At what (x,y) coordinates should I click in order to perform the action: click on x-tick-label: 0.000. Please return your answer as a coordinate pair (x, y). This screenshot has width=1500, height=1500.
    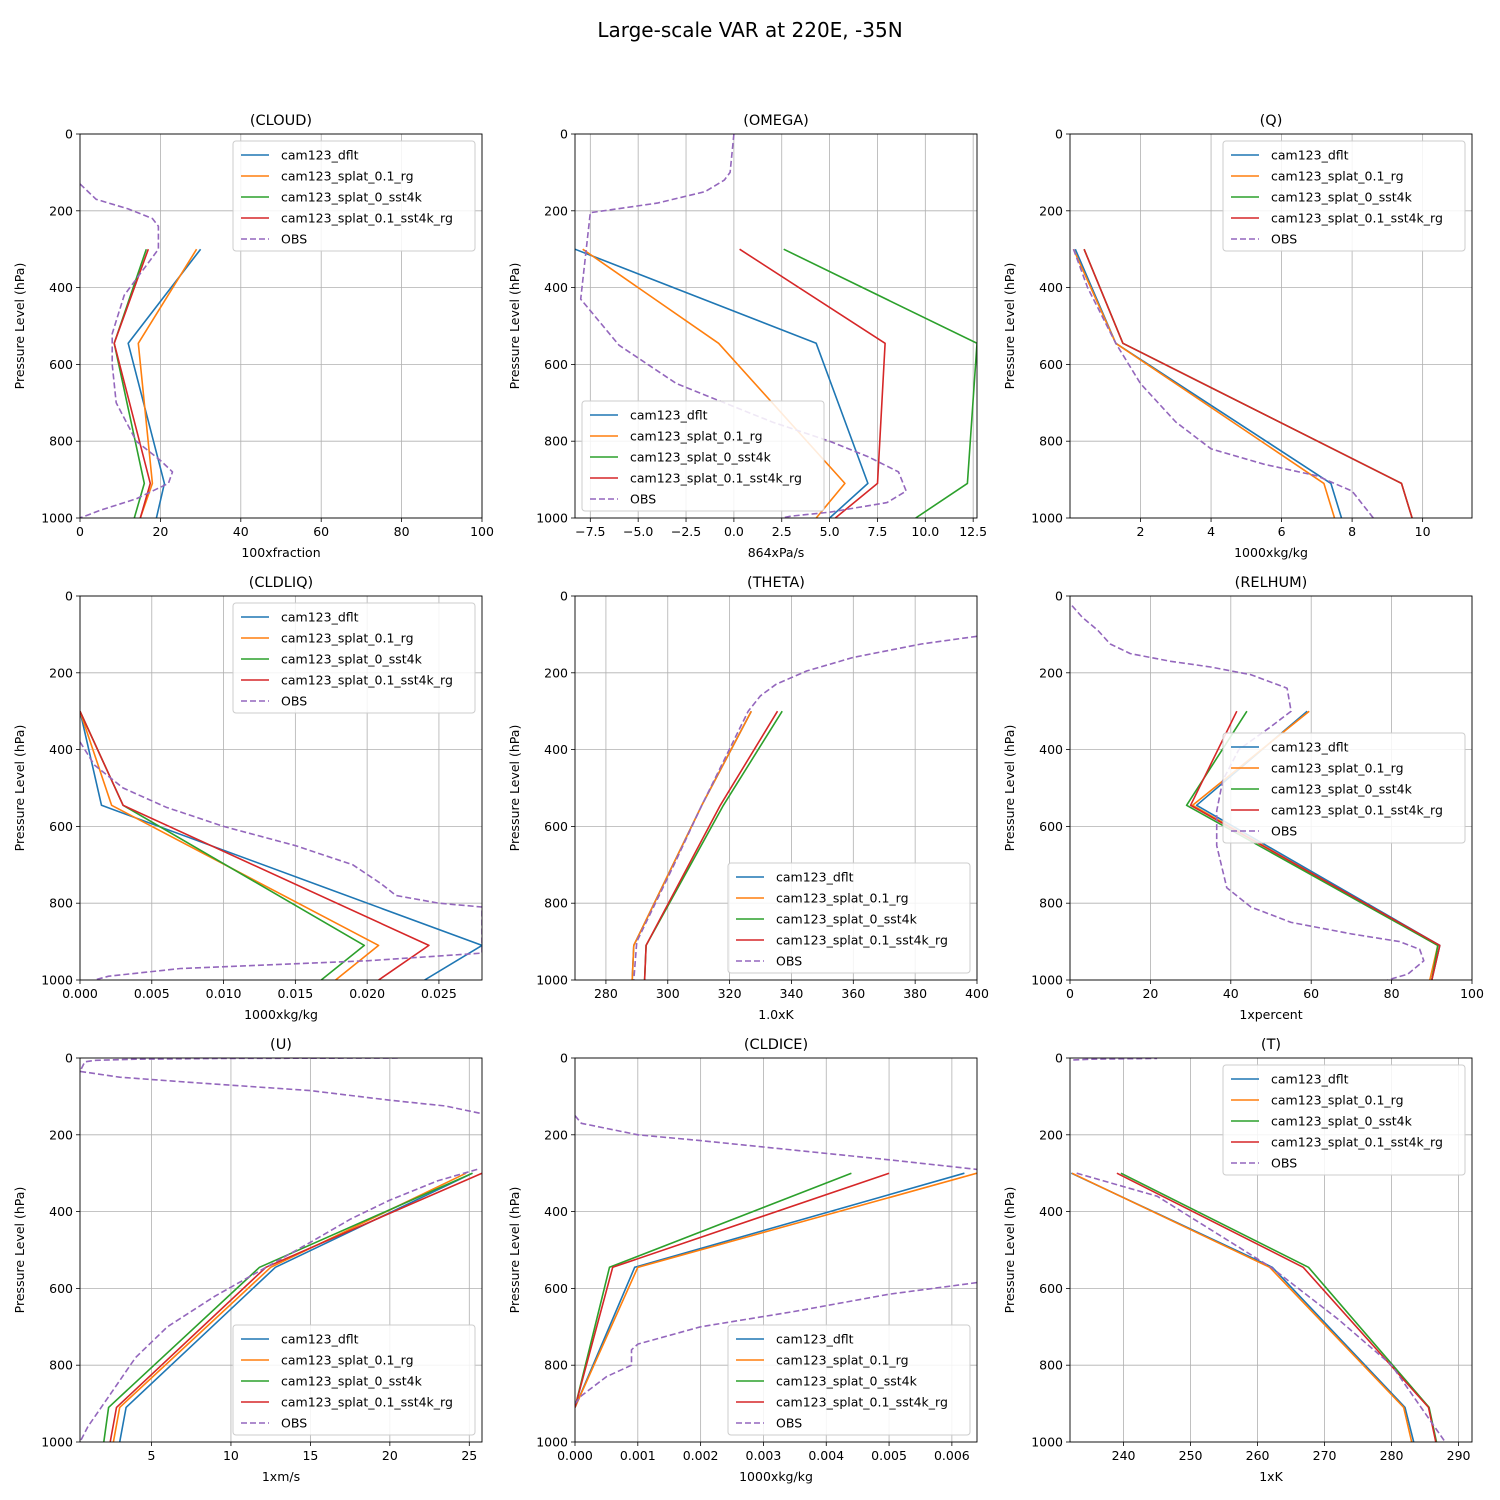
    Looking at the image, I should click on (80, 993).